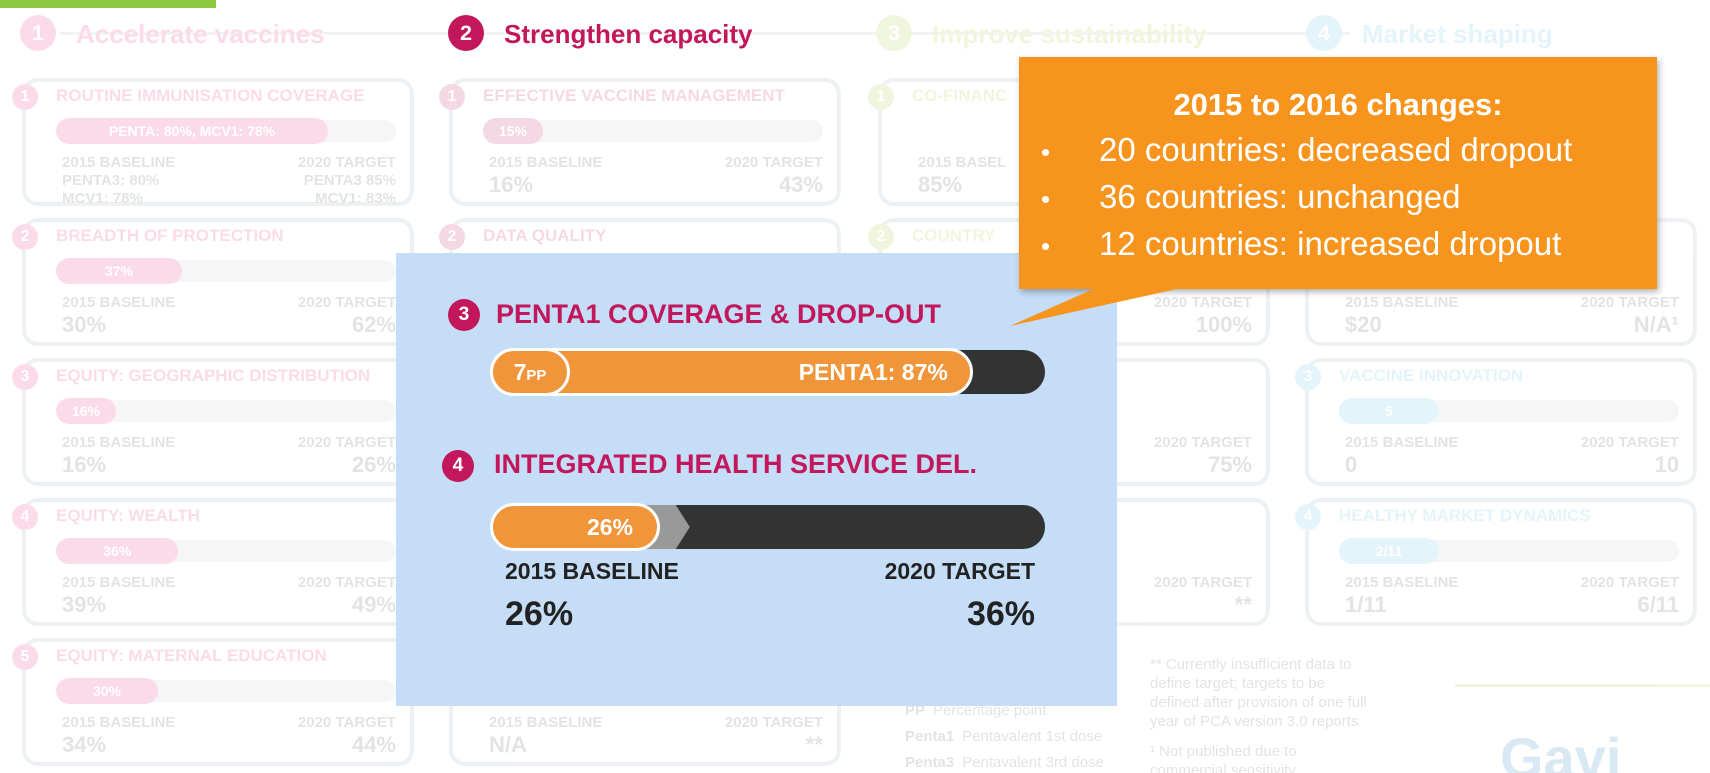  I want to click on card-title: HEALTHY MARKET DYNAMICS, so click(1465, 515).